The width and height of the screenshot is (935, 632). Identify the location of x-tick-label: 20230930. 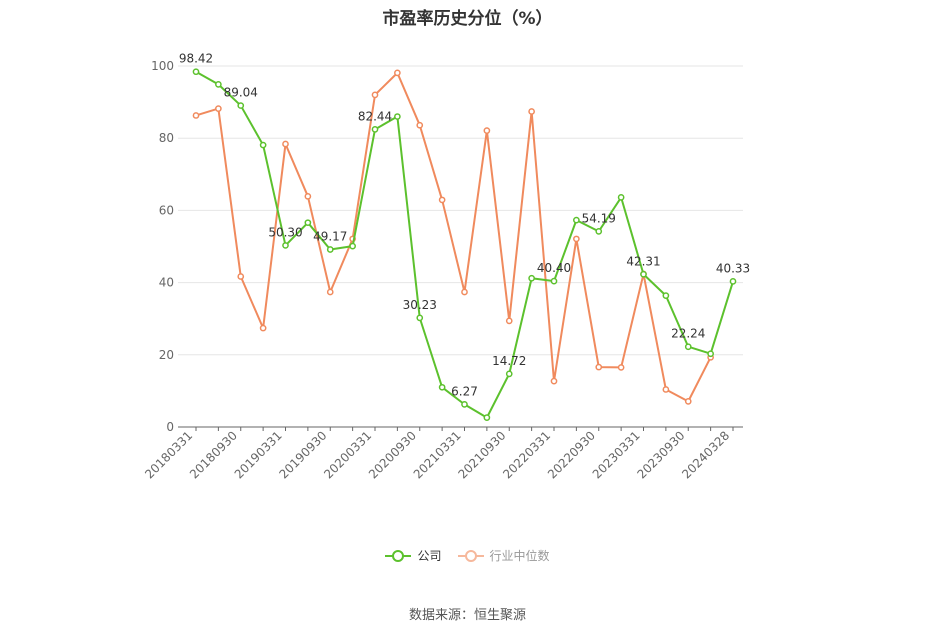
(660, 454).